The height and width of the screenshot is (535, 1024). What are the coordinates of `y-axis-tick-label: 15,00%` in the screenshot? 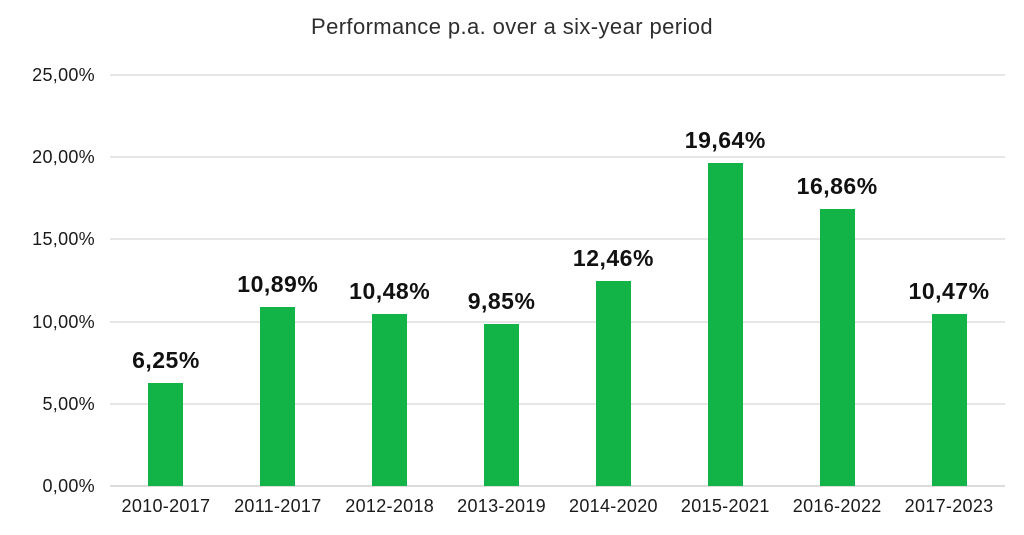 It's located at (63, 239).